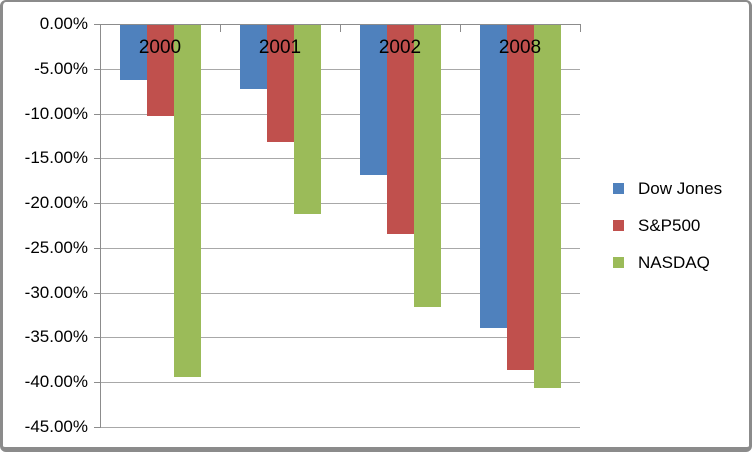 This screenshot has width=752, height=452. What do you see at coordinates (160, 47) in the screenshot?
I see `category-label-2000: 2000` at bounding box center [160, 47].